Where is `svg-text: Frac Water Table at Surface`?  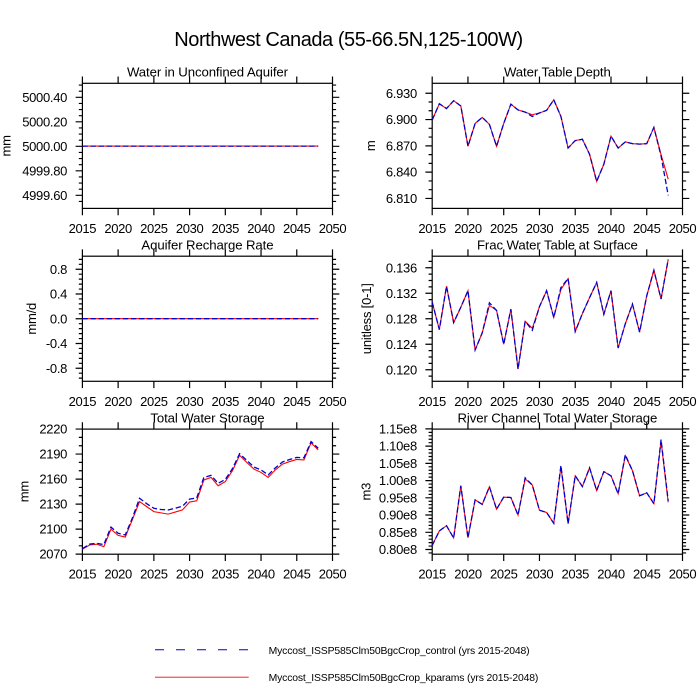
svg-text: Frac Water Table at Surface is located at coordinates (557, 245).